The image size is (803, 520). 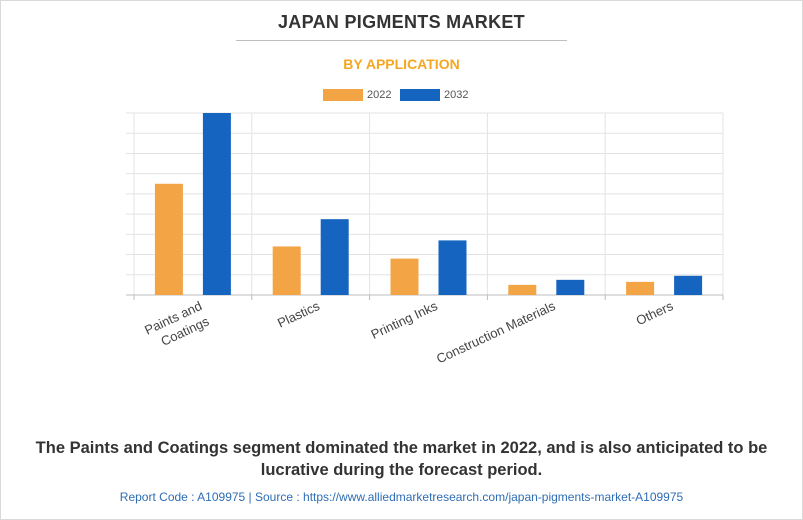 I want to click on x-tick-label: Printing Inks, so click(x=405, y=320).